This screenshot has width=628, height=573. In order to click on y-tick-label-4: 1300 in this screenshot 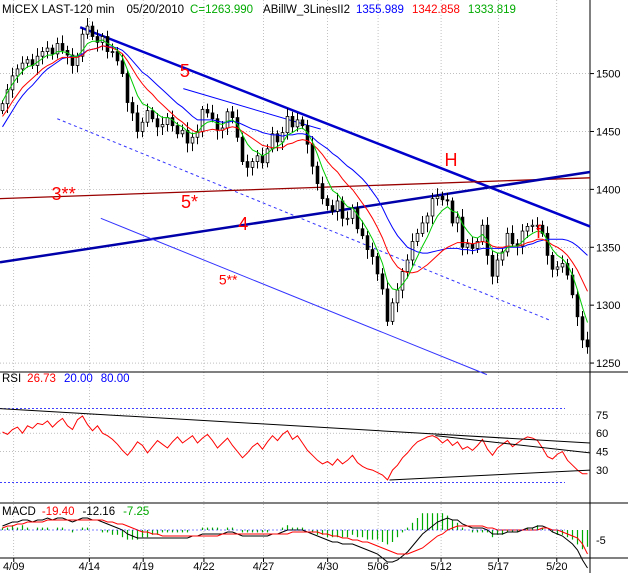, I will do `click(608, 306)`.